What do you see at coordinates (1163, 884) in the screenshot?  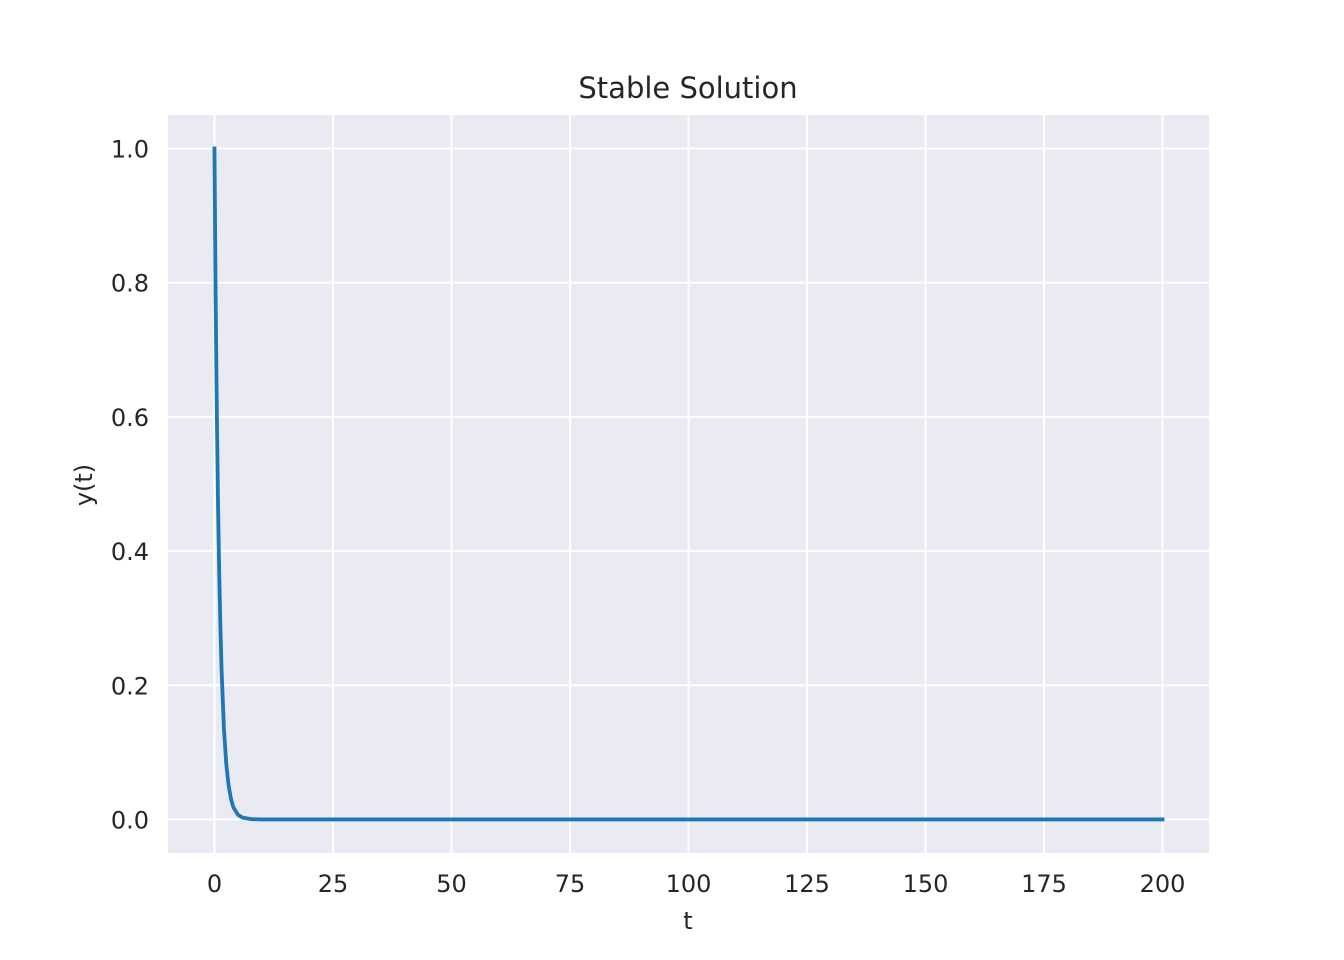 I see `x-tick-label: 200` at bounding box center [1163, 884].